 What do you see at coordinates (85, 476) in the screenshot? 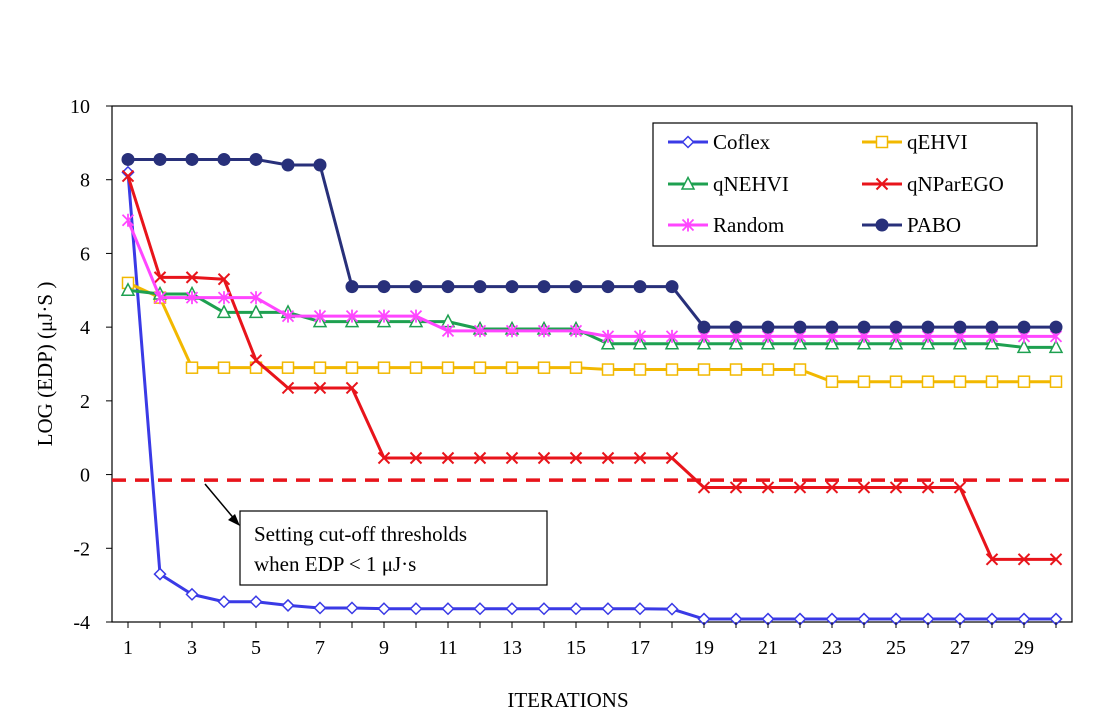
I see `y-tick-label: 0` at bounding box center [85, 476].